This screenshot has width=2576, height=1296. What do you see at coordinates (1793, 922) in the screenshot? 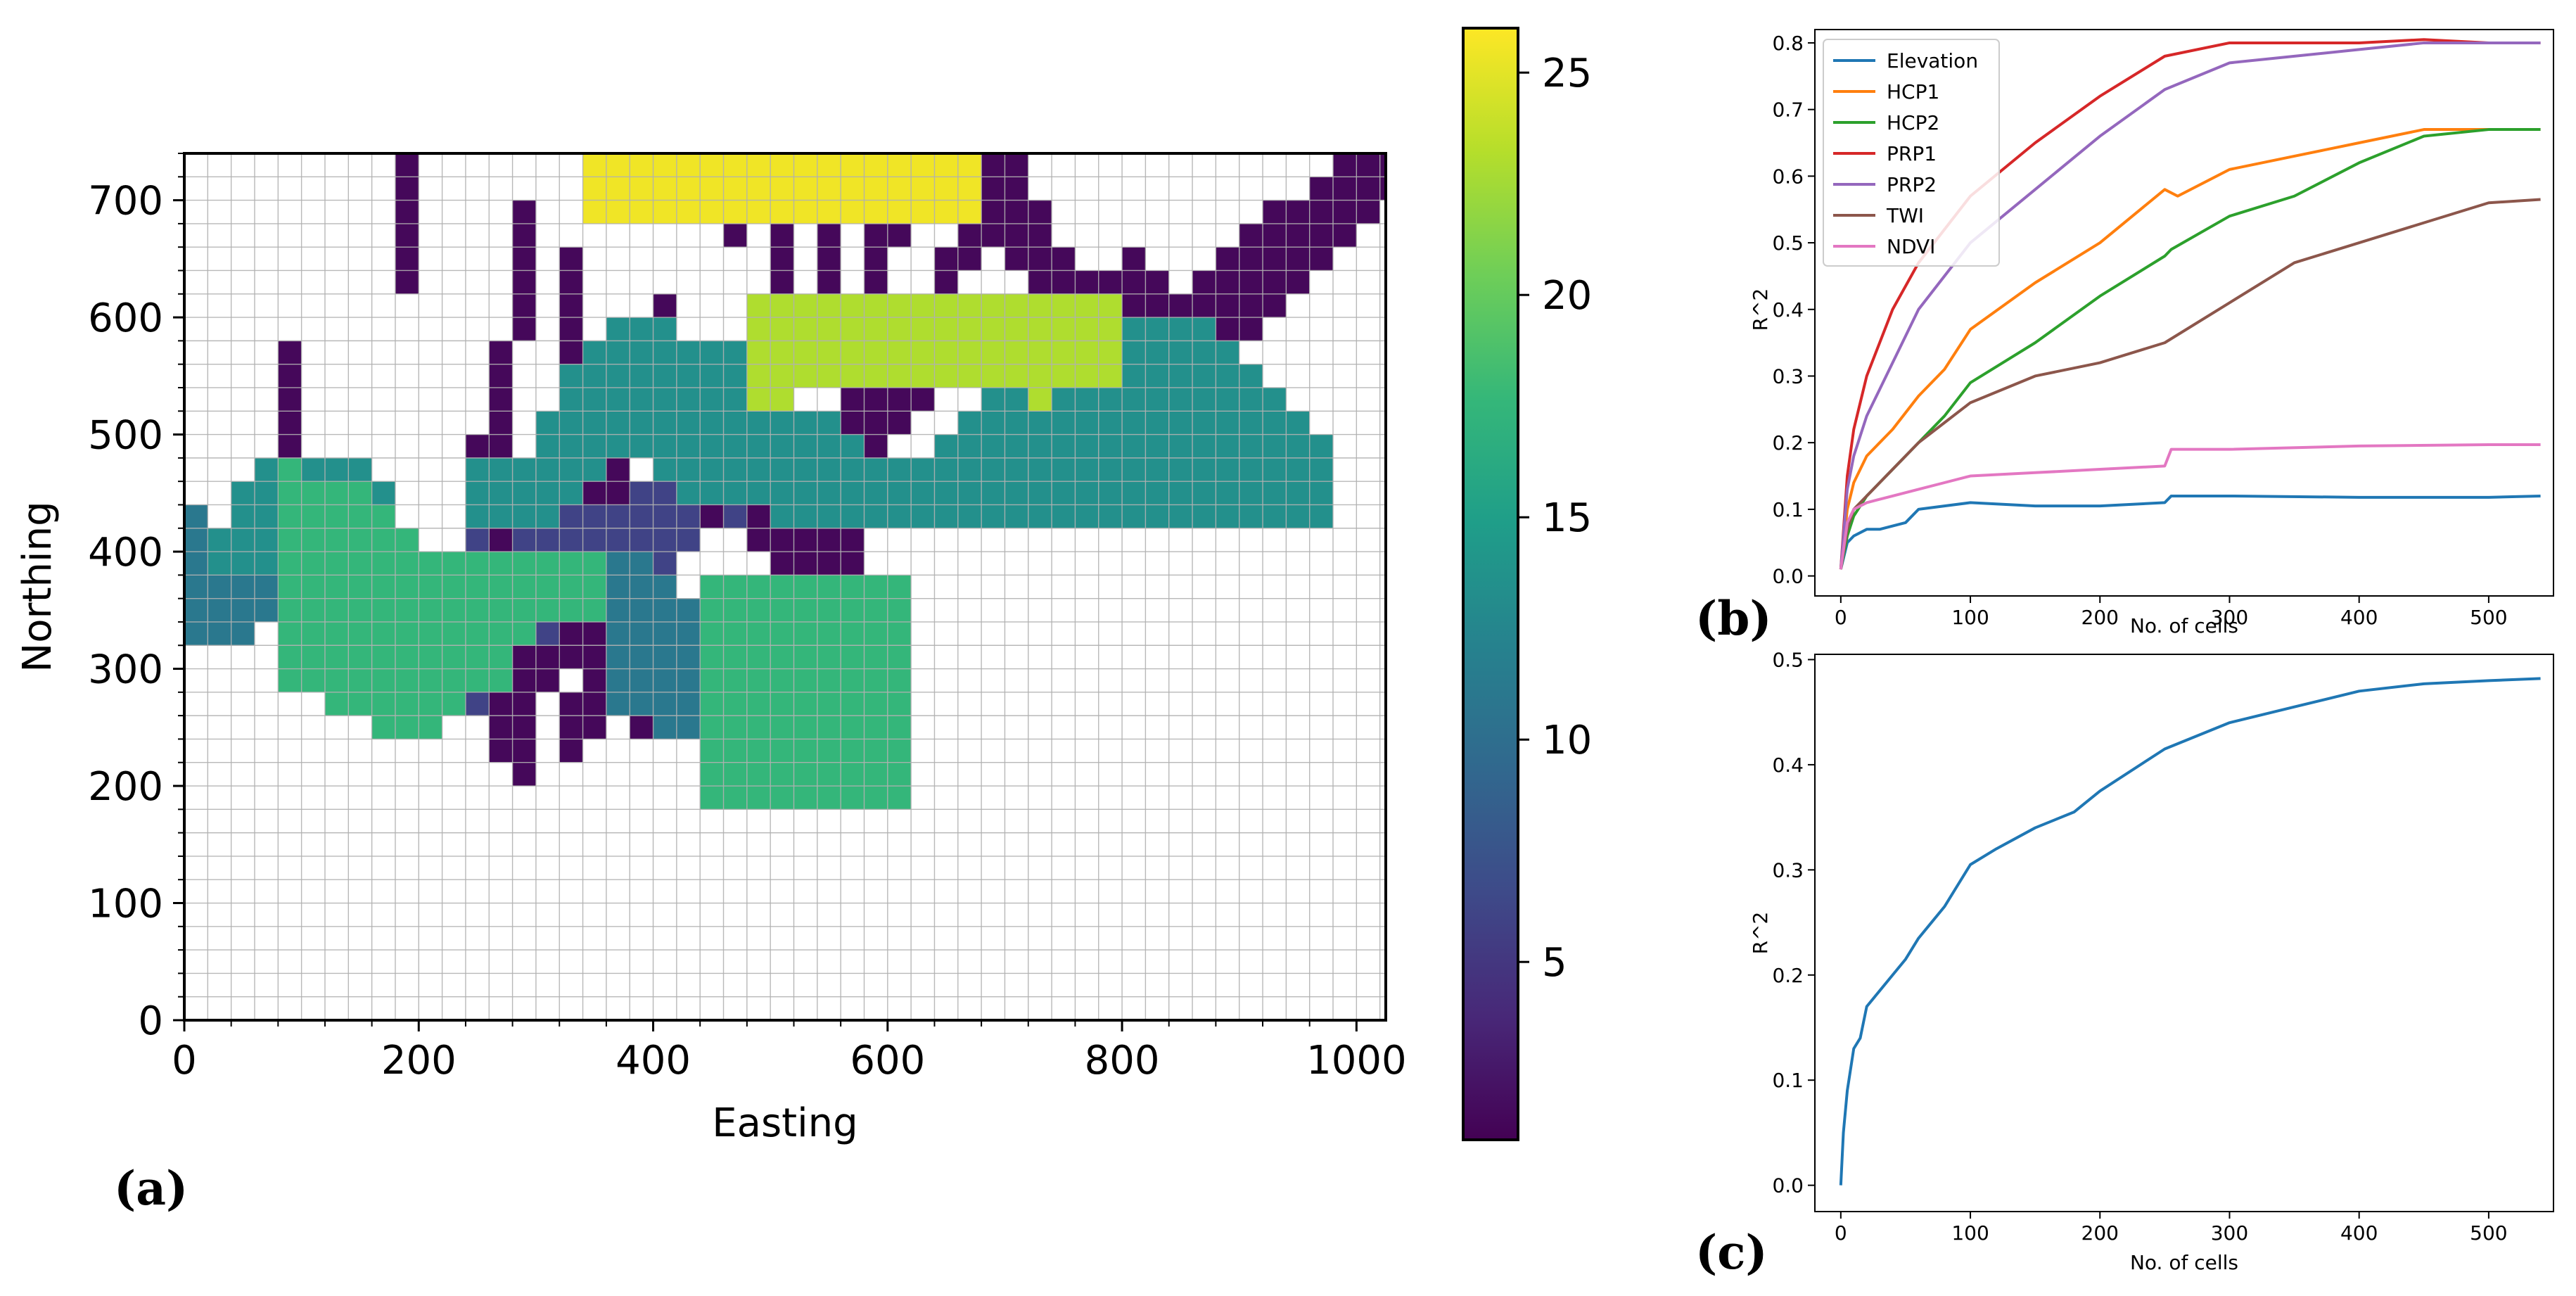
I see `chart-c-y-ticks: 0.0 0.1 0.2 0.3 0.4 0.5` at bounding box center [1793, 922].